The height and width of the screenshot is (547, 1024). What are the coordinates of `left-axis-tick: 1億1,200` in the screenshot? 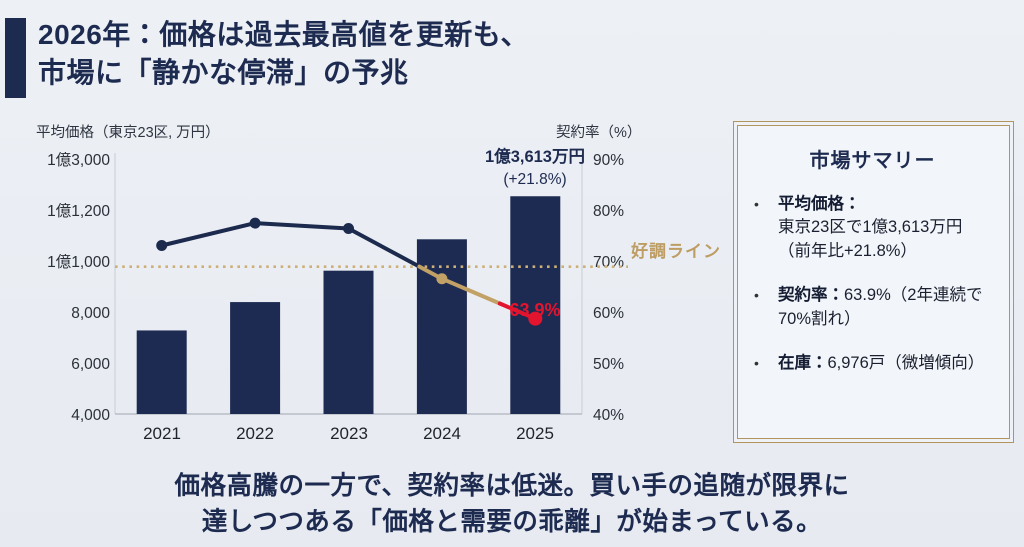 It's located at (78, 211).